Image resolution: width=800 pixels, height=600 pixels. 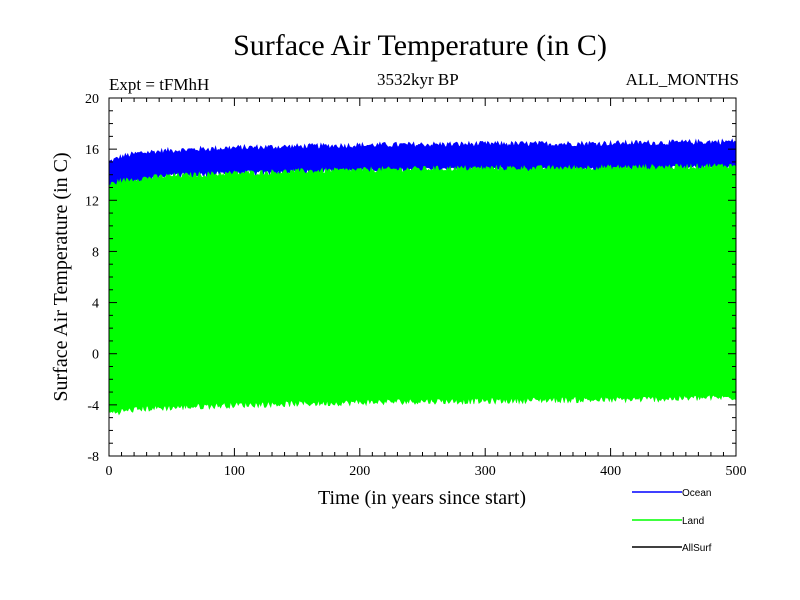 What do you see at coordinates (682, 79) in the screenshot?
I see `months-label: ALL_MONTHS` at bounding box center [682, 79].